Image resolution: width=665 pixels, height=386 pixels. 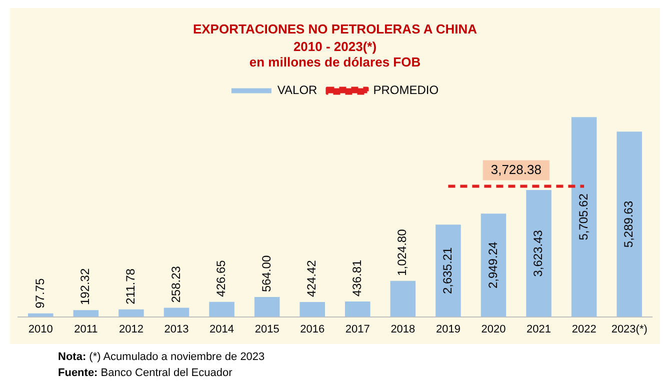 What do you see at coordinates (175, 284) in the screenshot?
I see `data-label: 258.23` at bounding box center [175, 284].